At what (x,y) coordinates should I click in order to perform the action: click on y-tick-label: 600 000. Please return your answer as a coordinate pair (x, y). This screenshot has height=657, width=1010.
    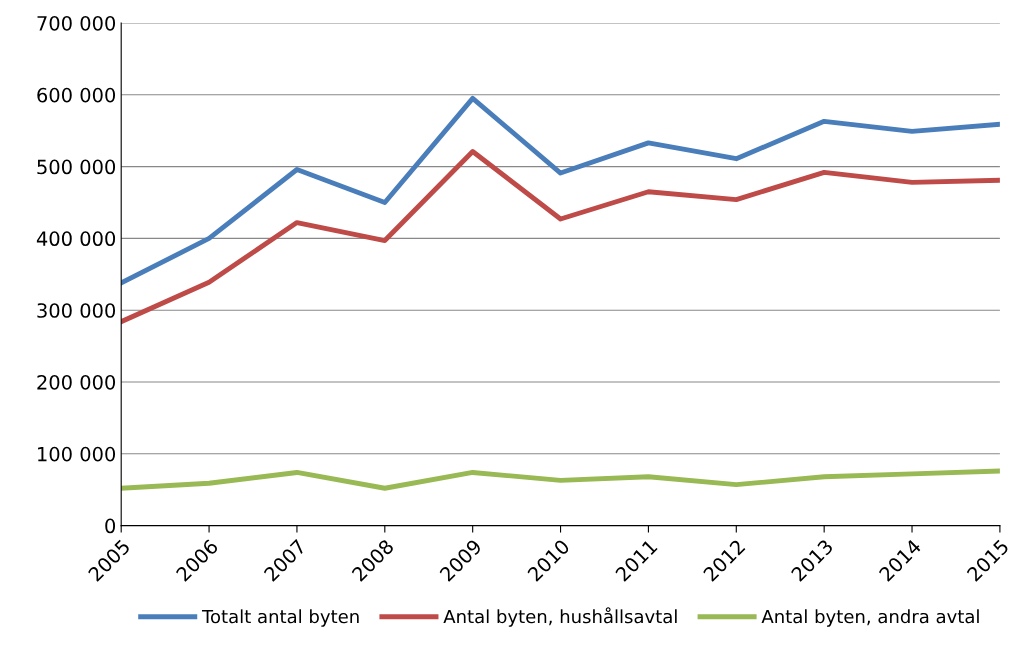
    Looking at the image, I should click on (76, 95).